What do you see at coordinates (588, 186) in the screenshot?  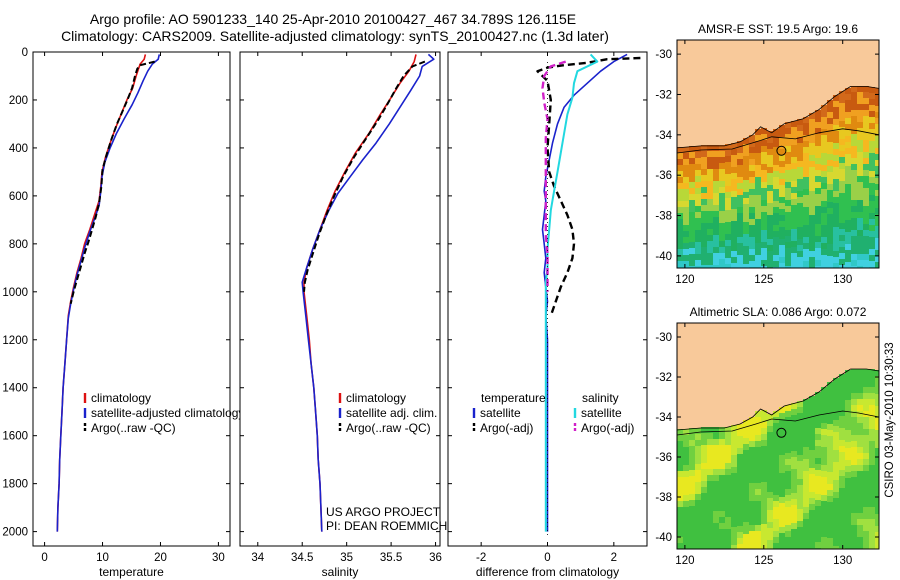 I see `difference-profile-series-argo_t` at bounding box center [588, 186].